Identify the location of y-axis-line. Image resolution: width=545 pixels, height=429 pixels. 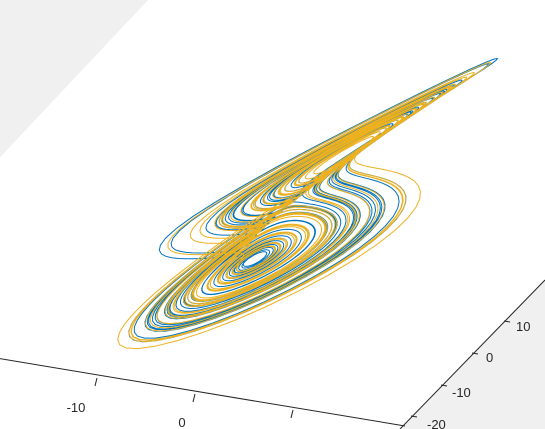
(472, 354).